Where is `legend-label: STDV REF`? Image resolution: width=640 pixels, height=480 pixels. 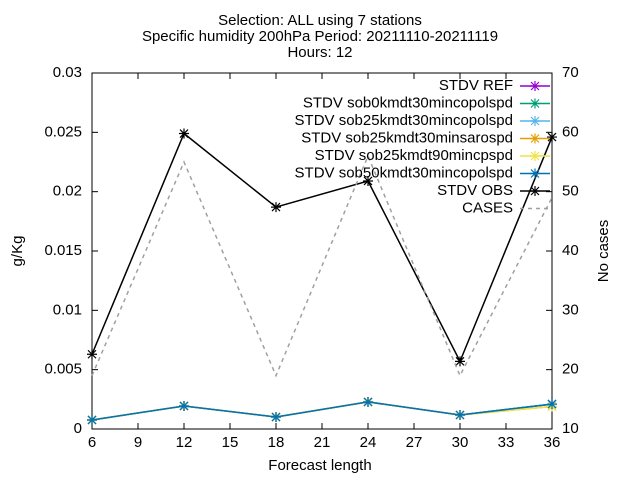 legend-label: STDV REF is located at coordinates (476, 85).